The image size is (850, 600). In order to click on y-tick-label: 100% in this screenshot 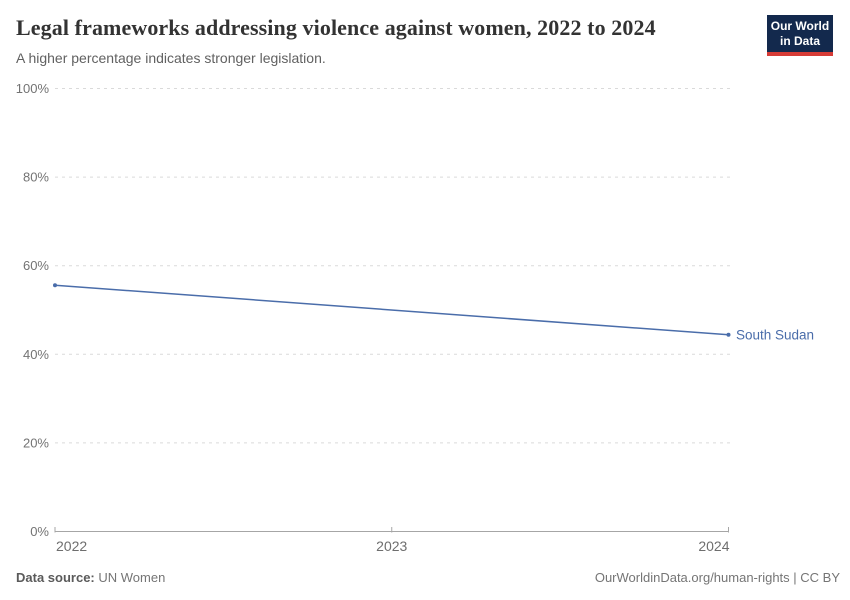, I will do `click(33, 88)`.